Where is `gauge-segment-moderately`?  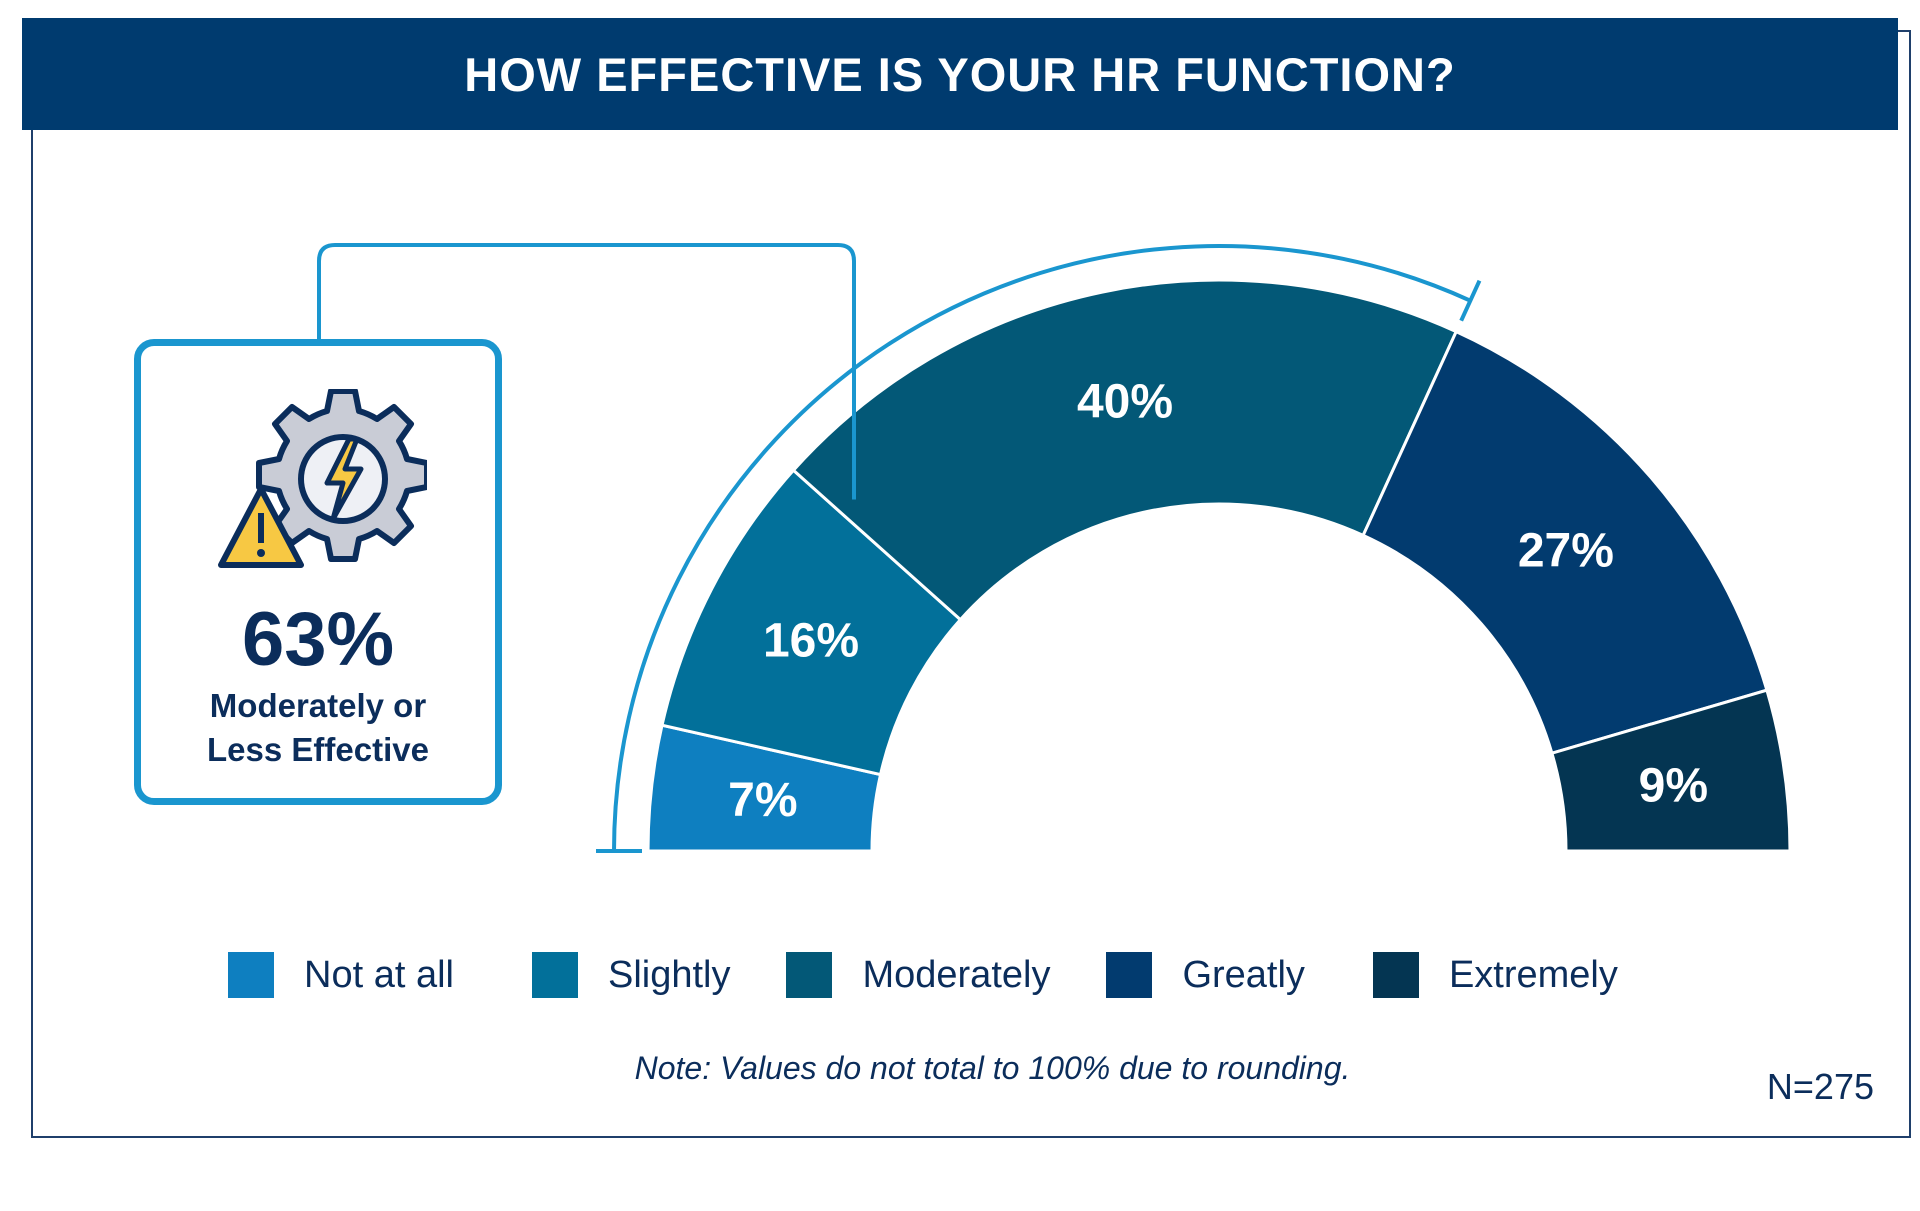 gauge-segment-moderately is located at coordinates (1125, 450).